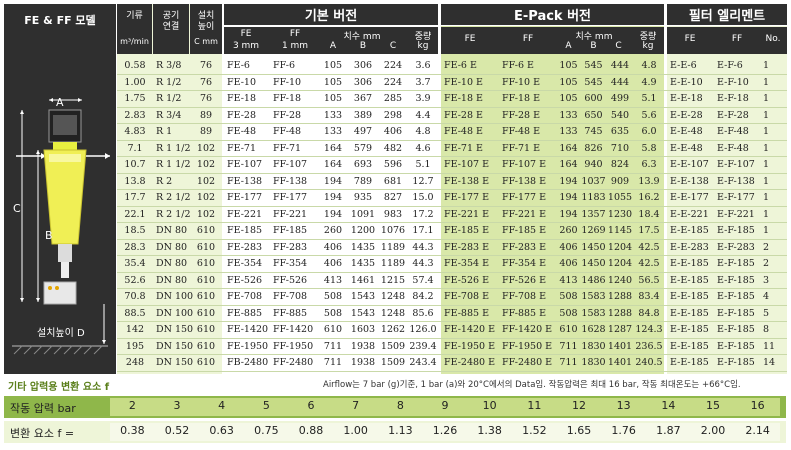 This screenshot has width=791, height=450. I want to click on table-cell: 1461, so click(363, 280).